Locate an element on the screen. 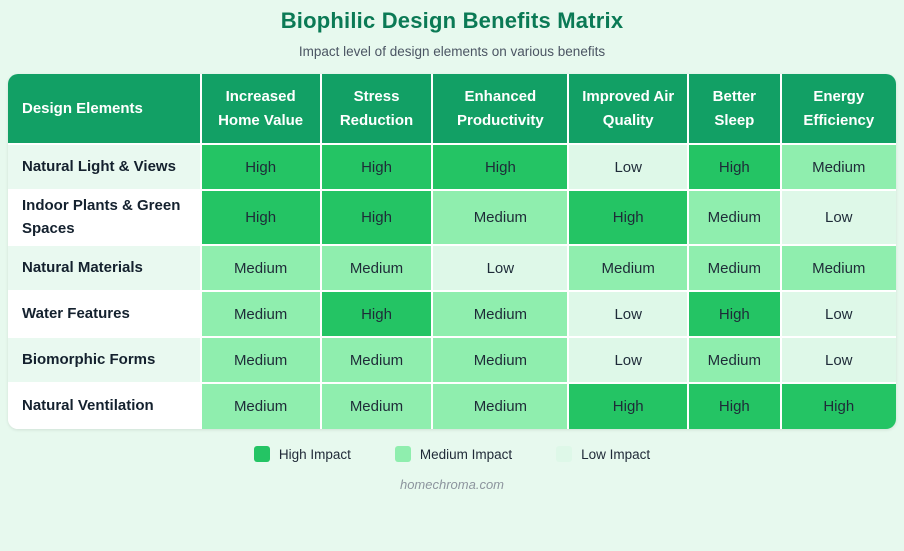 This screenshot has width=904, height=551. column-header: Energy Efficiency is located at coordinates (838, 109).